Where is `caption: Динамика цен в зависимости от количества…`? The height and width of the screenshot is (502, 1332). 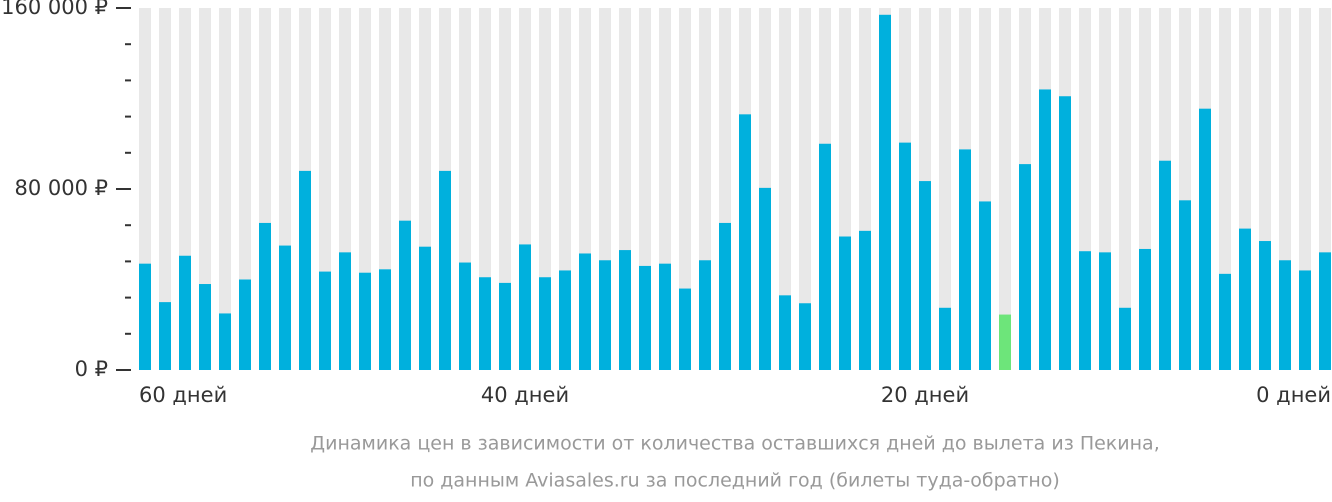
caption: Динамика цен в зависимости от количества… is located at coordinates (735, 444).